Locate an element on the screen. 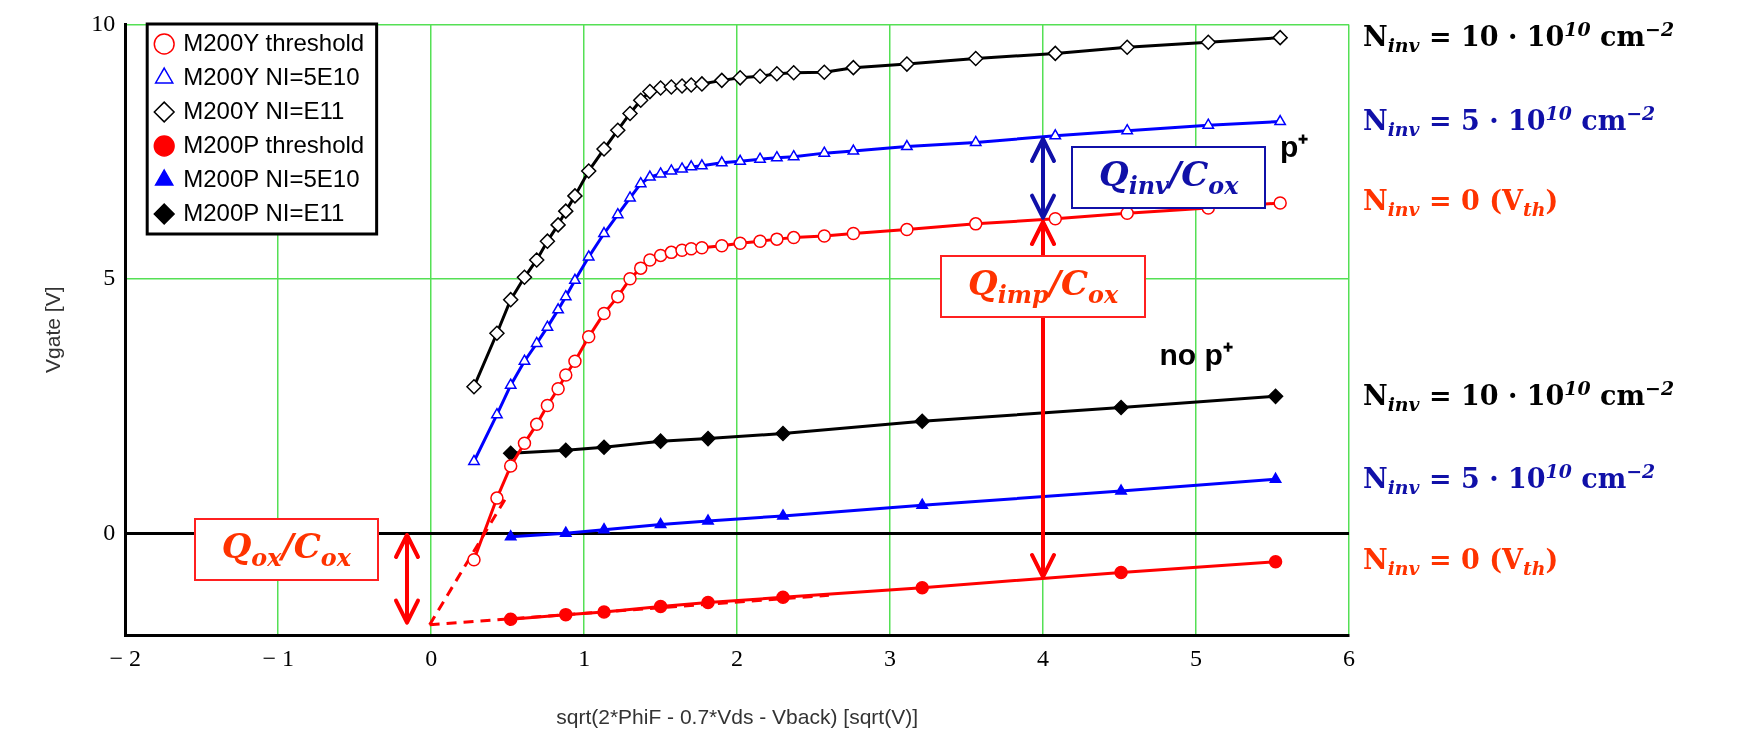  legend-label: M200P threshold is located at coordinates (274, 144).